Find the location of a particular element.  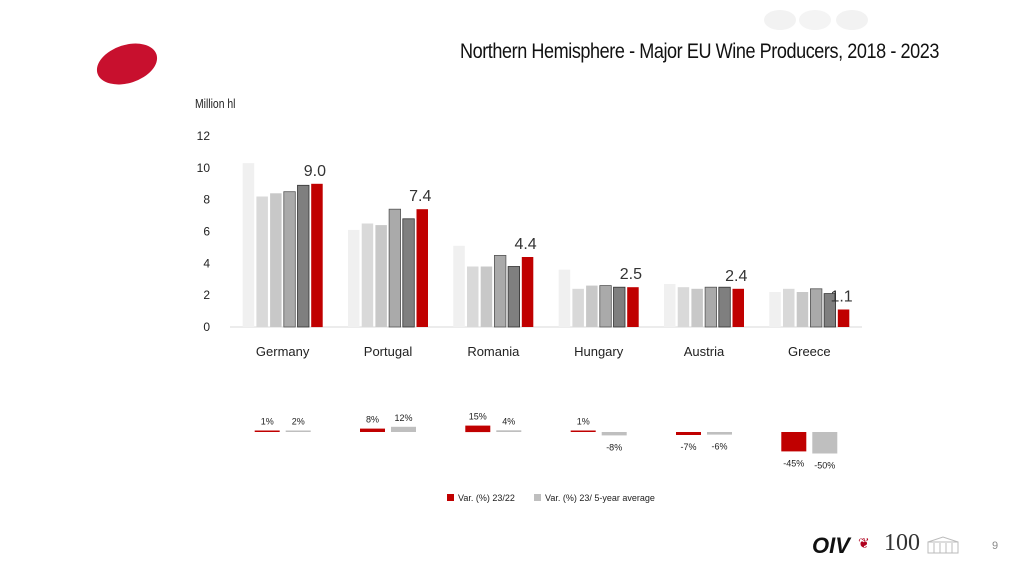

var-bar-prev-germany is located at coordinates (267, 431).